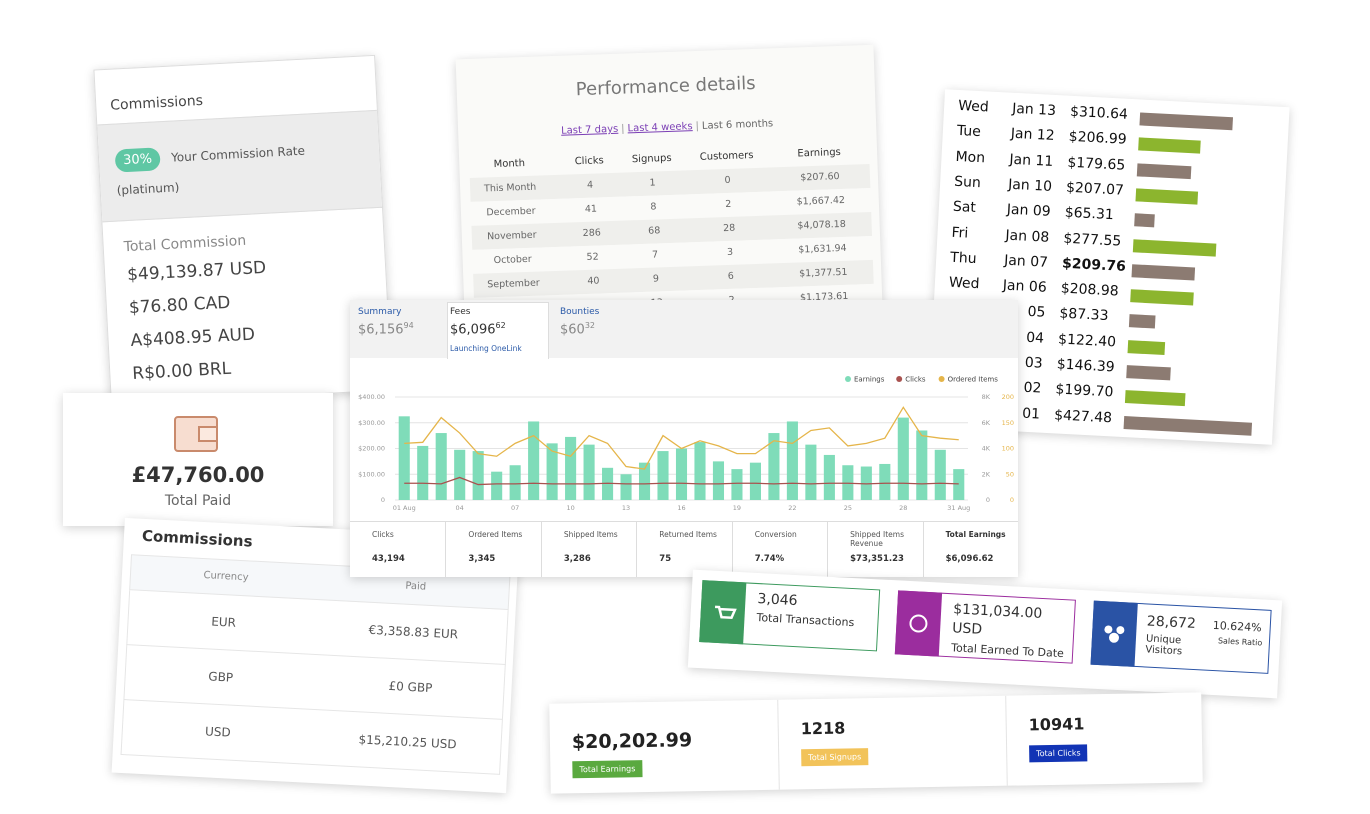  I want to click on tab-value-cents: 32, so click(590, 325).